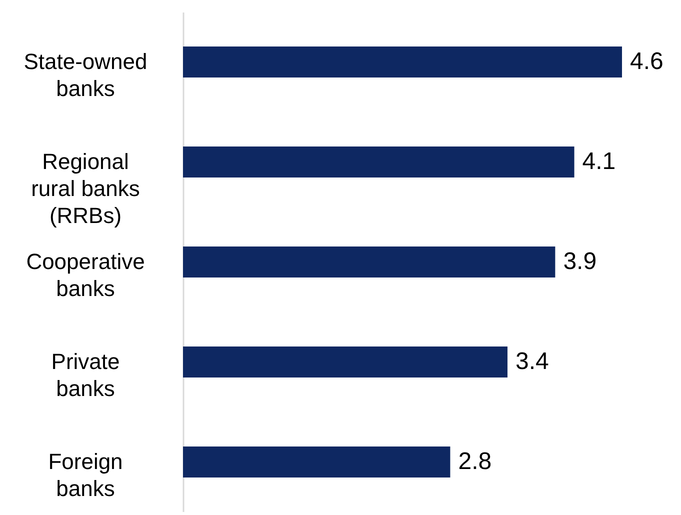  What do you see at coordinates (85, 375) in the screenshot?
I see `y-tick-label: Private banks` at bounding box center [85, 375].